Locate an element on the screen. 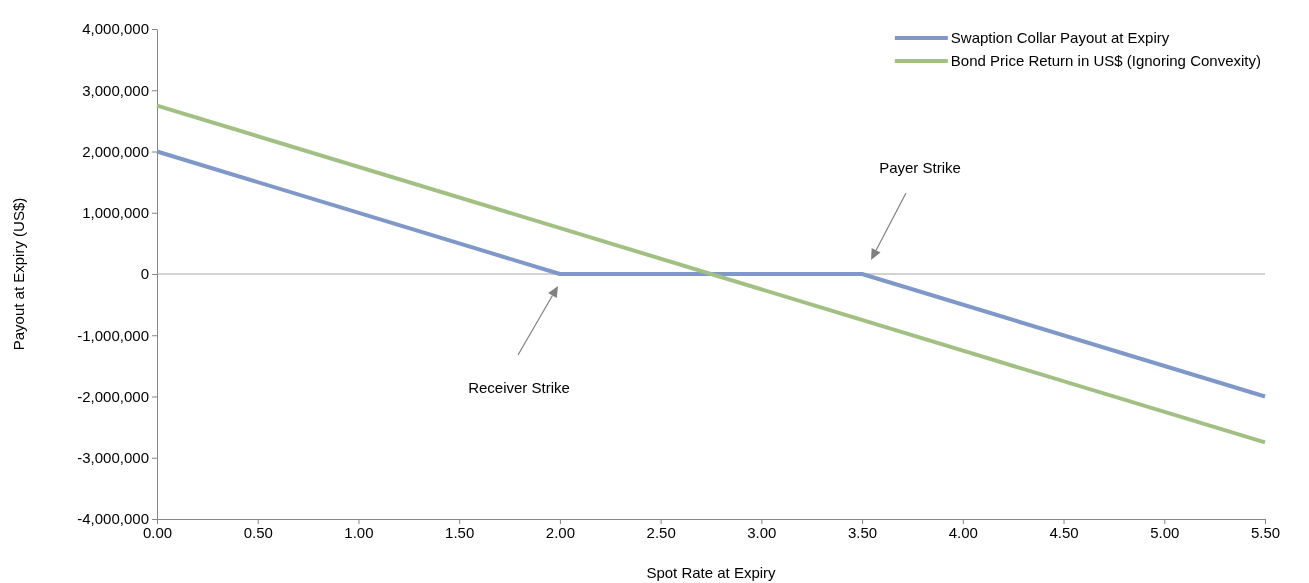  x-tick-label: 2.50 is located at coordinates (661, 532).